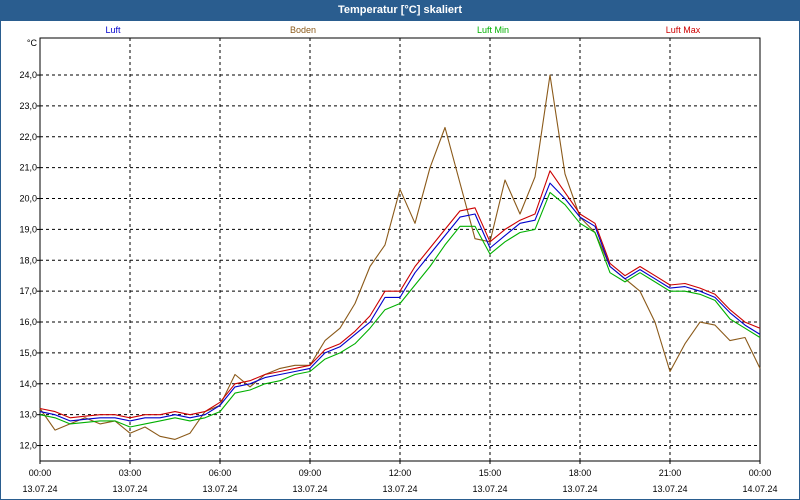  What do you see at coordinates (303, 30) in the screenshot?
I see `legend-entry: Boden` at bounding box center [303, 30].